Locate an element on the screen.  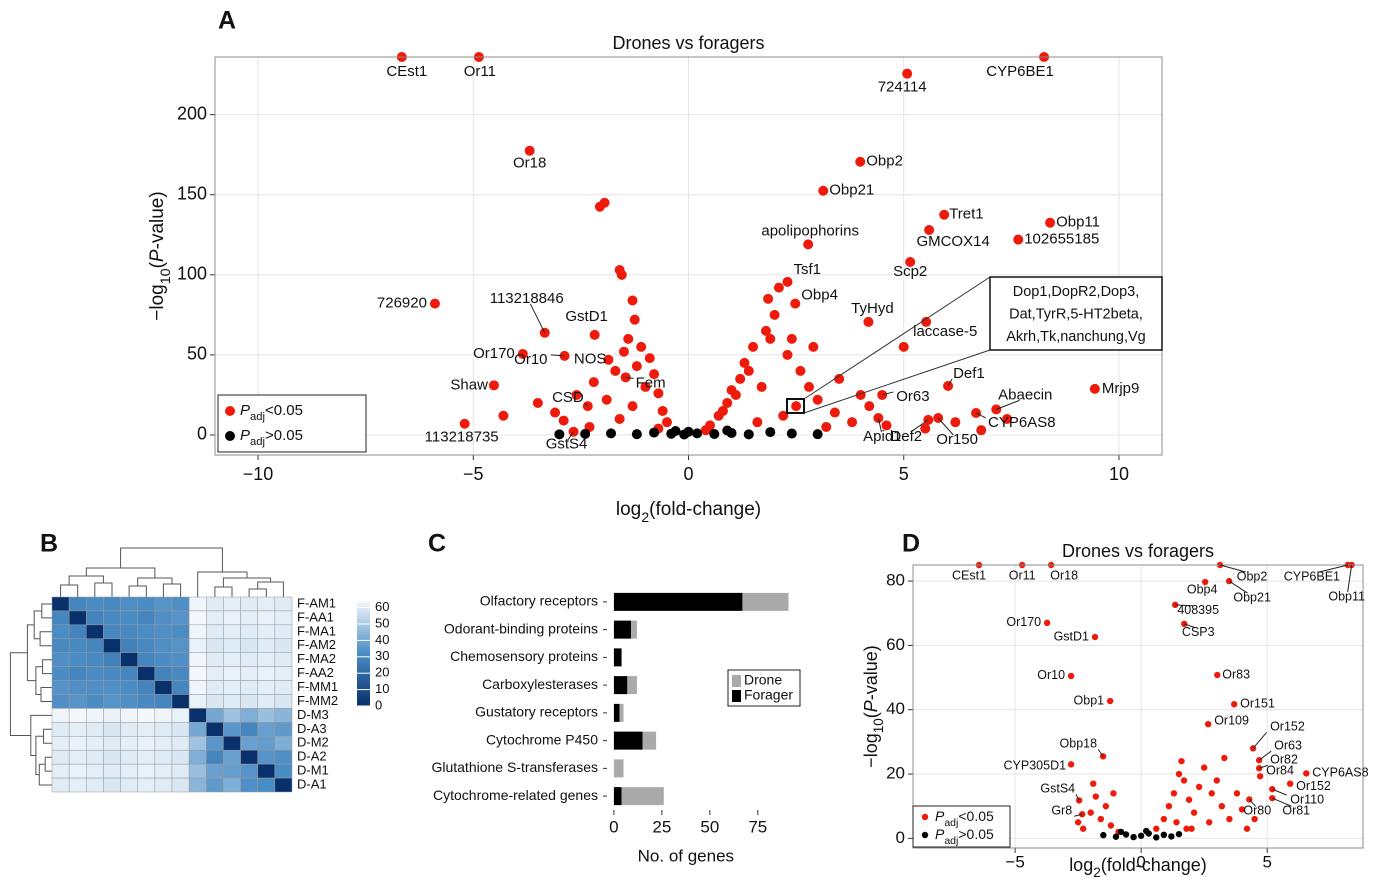
colorbar-label: 40 is located at coordinates (382, 639).